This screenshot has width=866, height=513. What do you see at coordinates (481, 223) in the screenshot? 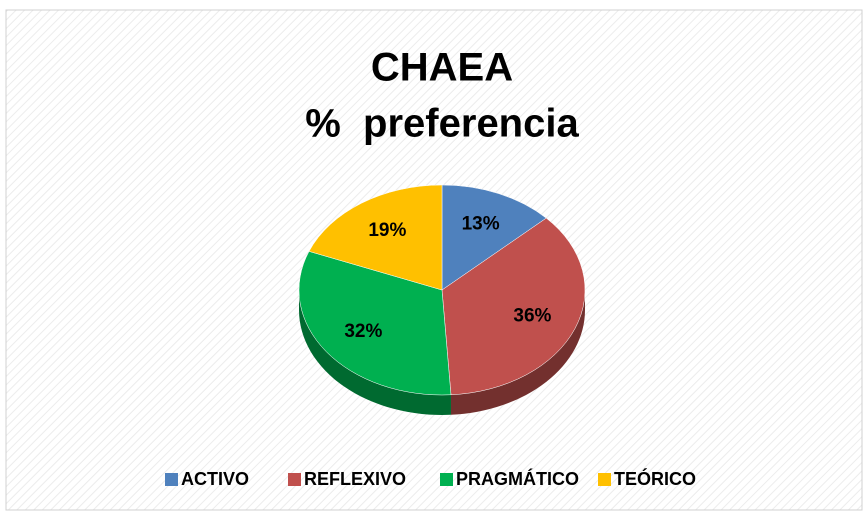
I see `data-label: 13%` at bounding box center [481, 223].